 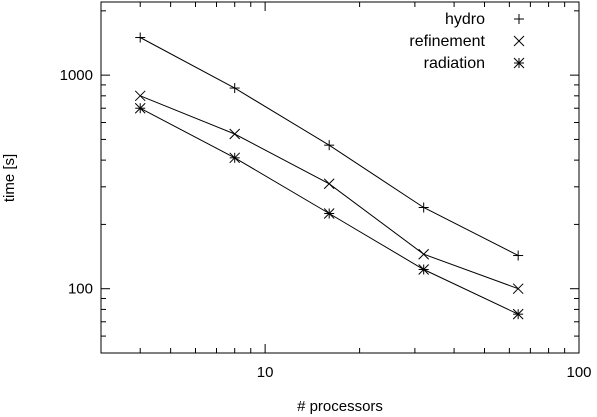 I want to click on legend: hydro refinement radiation, so click(x=467, y=41).